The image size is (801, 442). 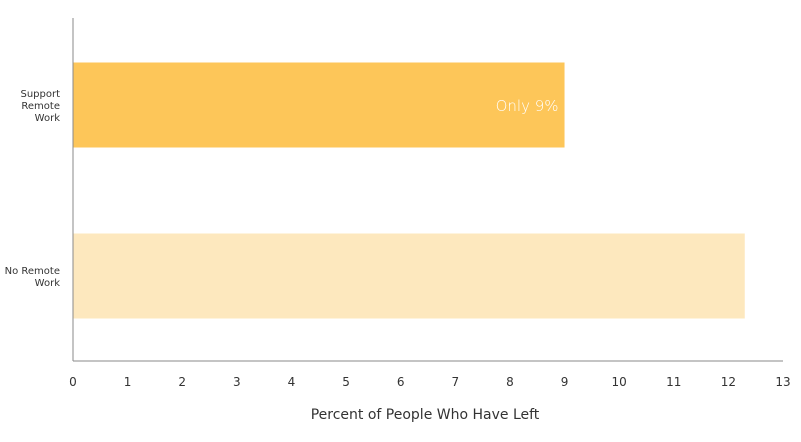 I want to click on category-label-0: Support Remote Work, so click(x=40, y=106).